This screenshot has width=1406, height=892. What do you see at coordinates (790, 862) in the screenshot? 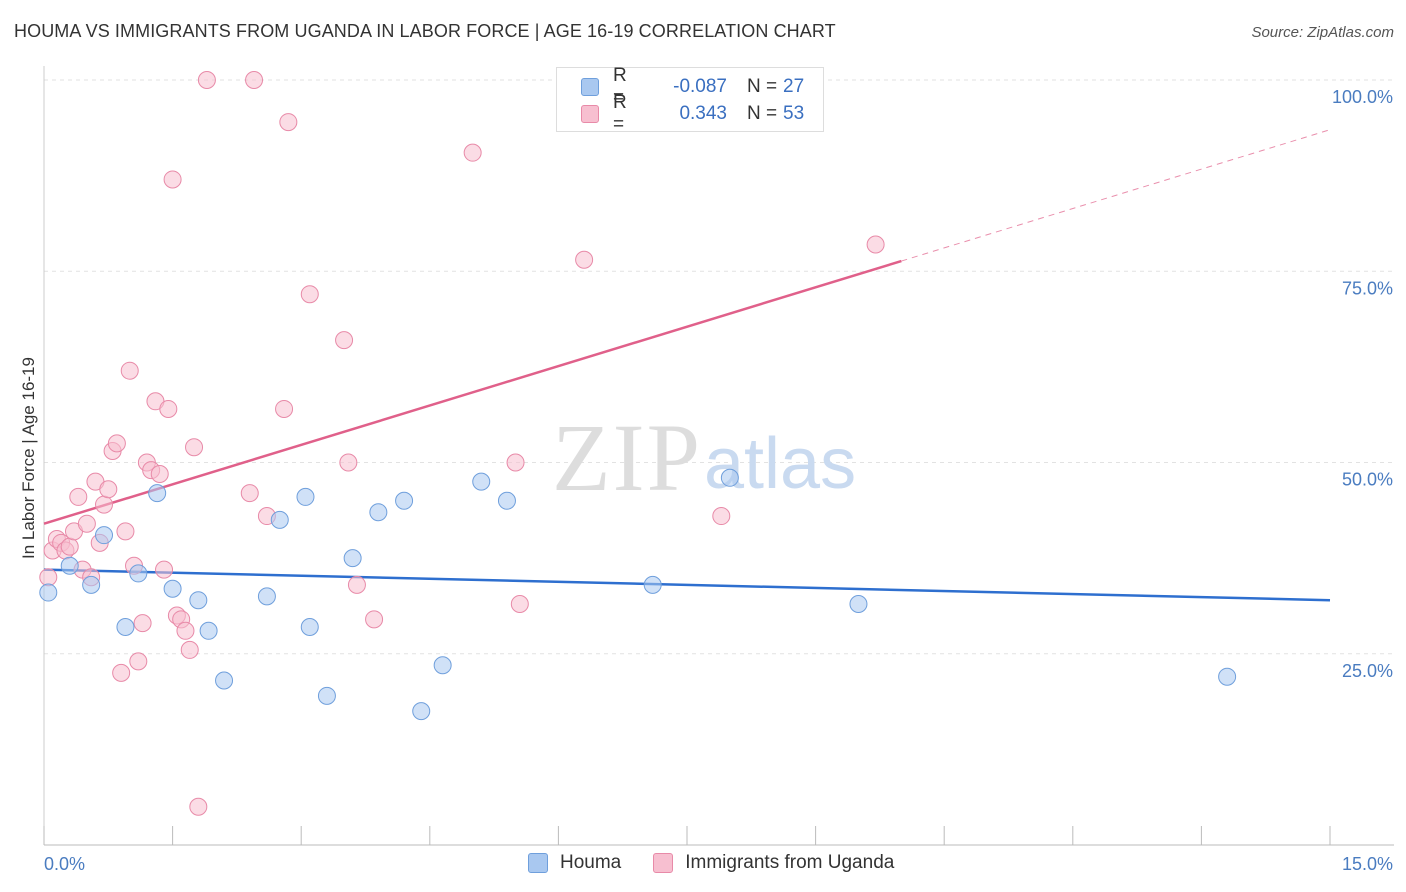
I see `legend-label-uganda: Immigrants from Uganda` at bounding box center [790, 862].